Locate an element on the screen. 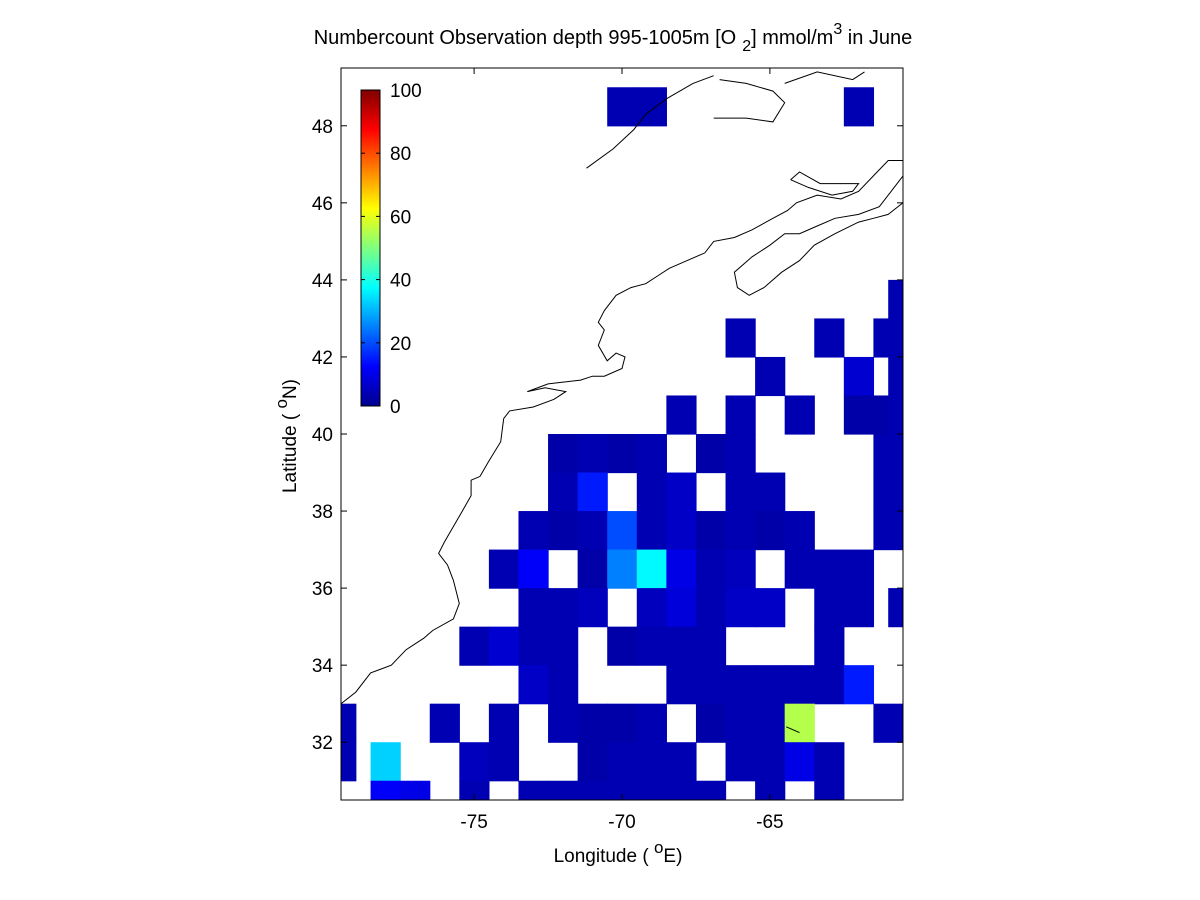 This screenshot has width=1200, height=900. y-tick-label: 36 is located at coordinates (322, 589).